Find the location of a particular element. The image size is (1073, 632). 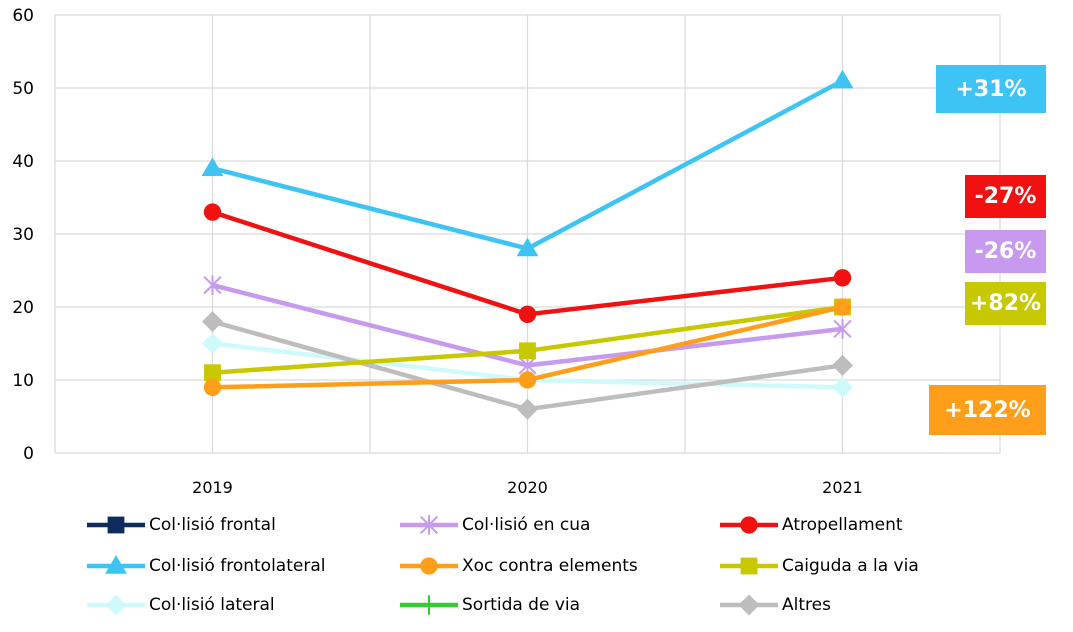

legend-label: Altres is located at coordinates (806, 605).